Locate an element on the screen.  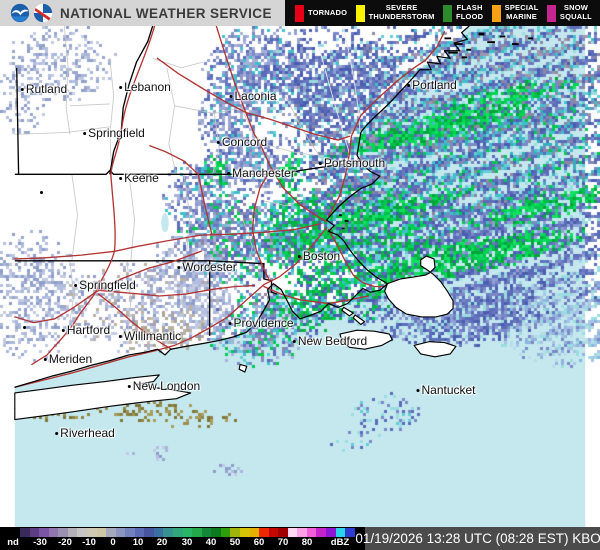
nantucket-island is located at coordinates (435, 349).